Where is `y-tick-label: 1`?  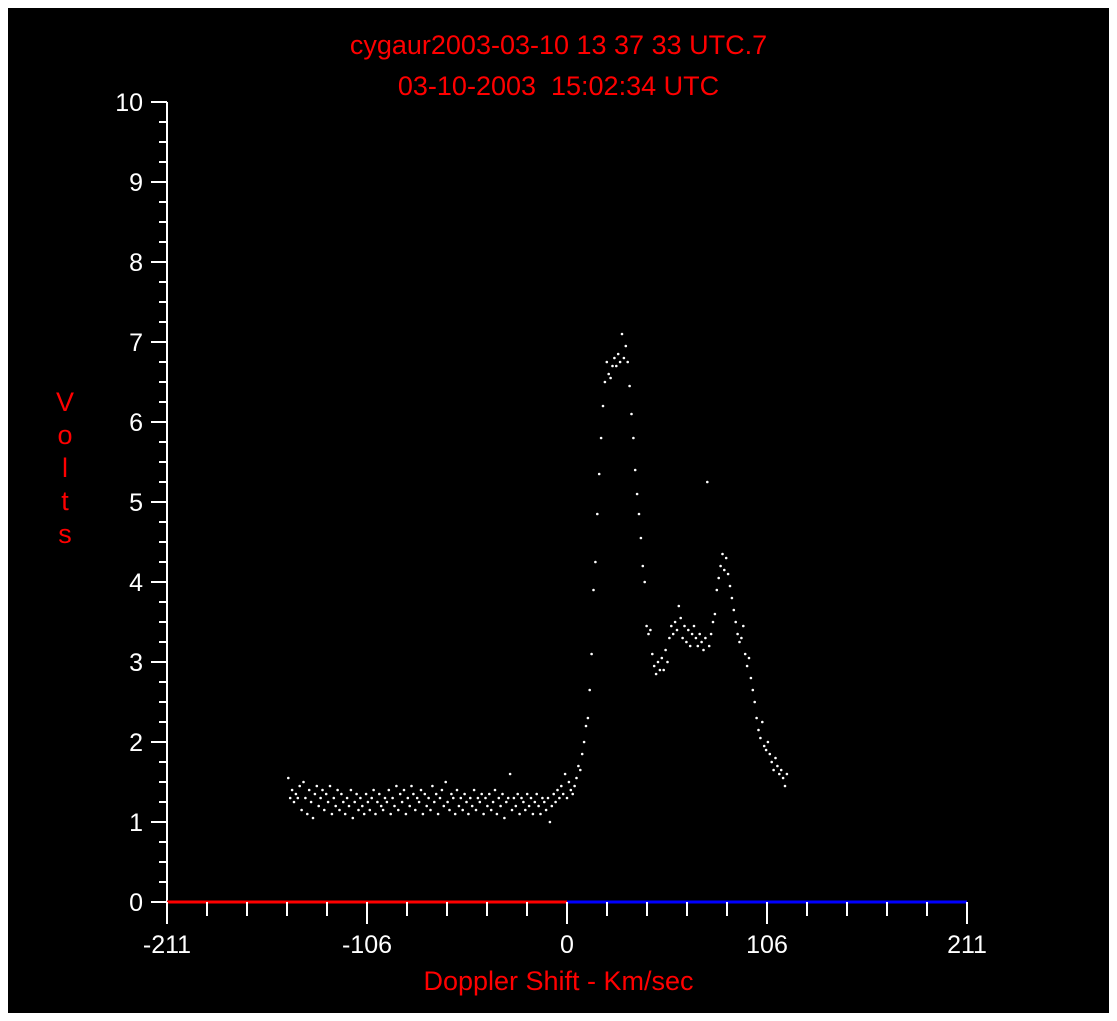
y-tick-label: 1 is located at coordinates (136, 823).